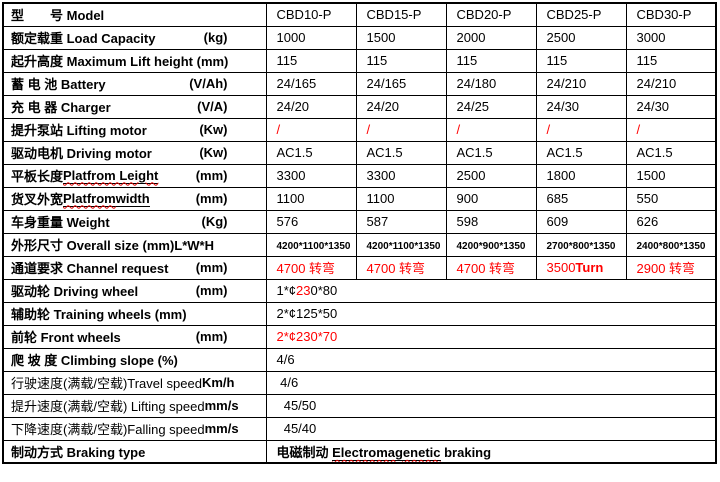  I want to click on label-lifting-speed-text-1: 提升速度(满载/空载) Lifting speed, so click(108, 406).